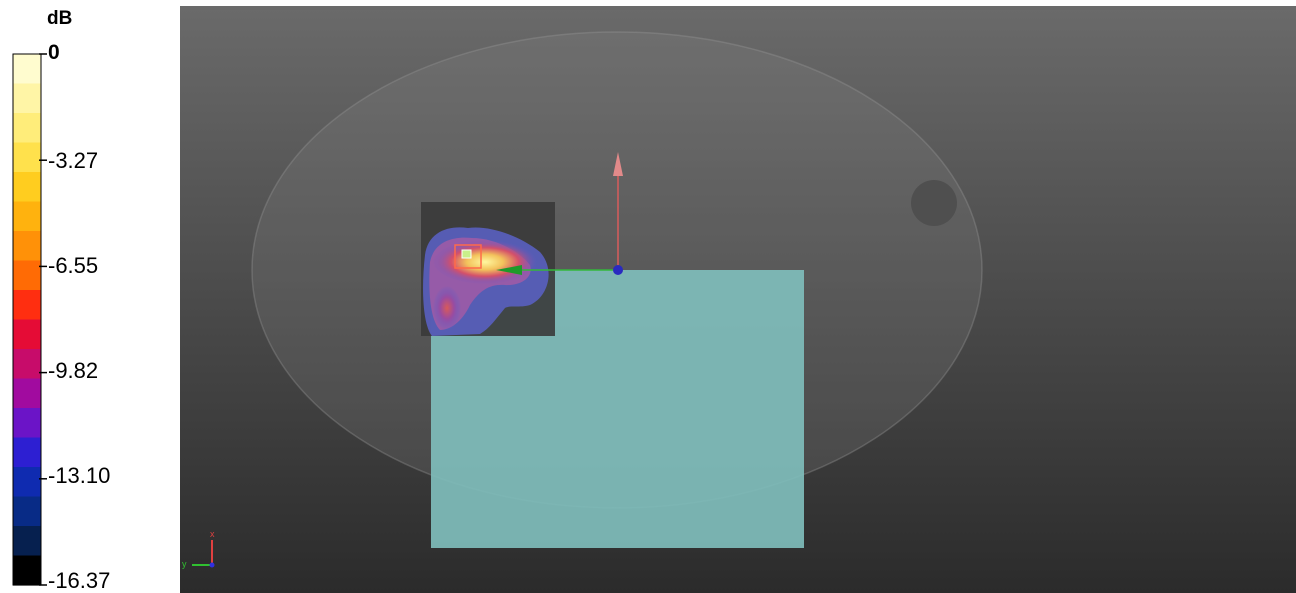  What do you see at coordinates (73, 160) in the screenshot?
I see `legend-tick-label: -3.27` at bounding box center [73, 160].